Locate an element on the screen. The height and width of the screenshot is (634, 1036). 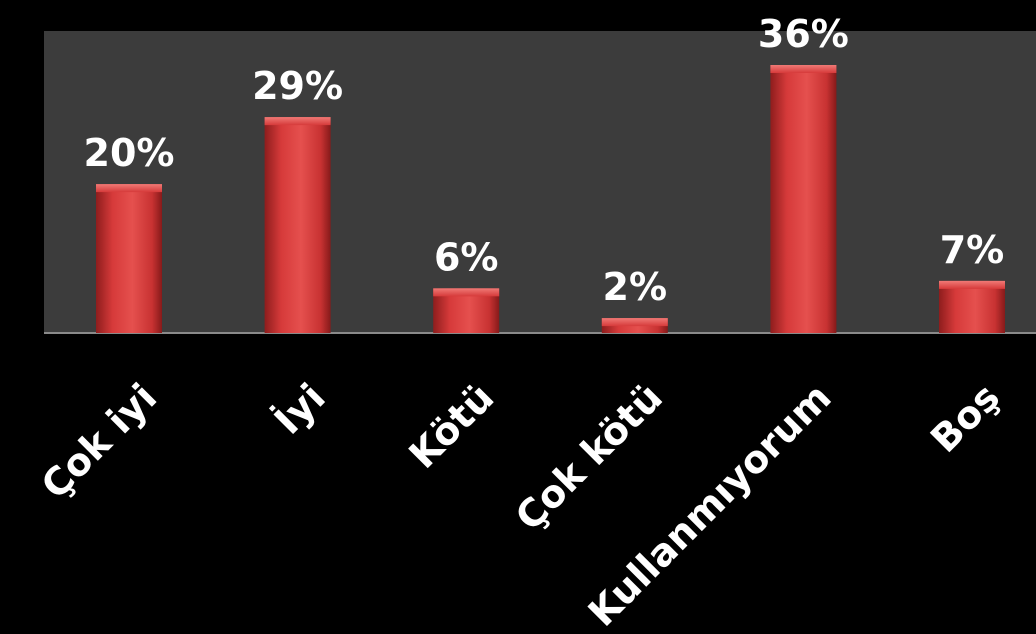
value-label-2: 6% is located at coordinates (466, 257).